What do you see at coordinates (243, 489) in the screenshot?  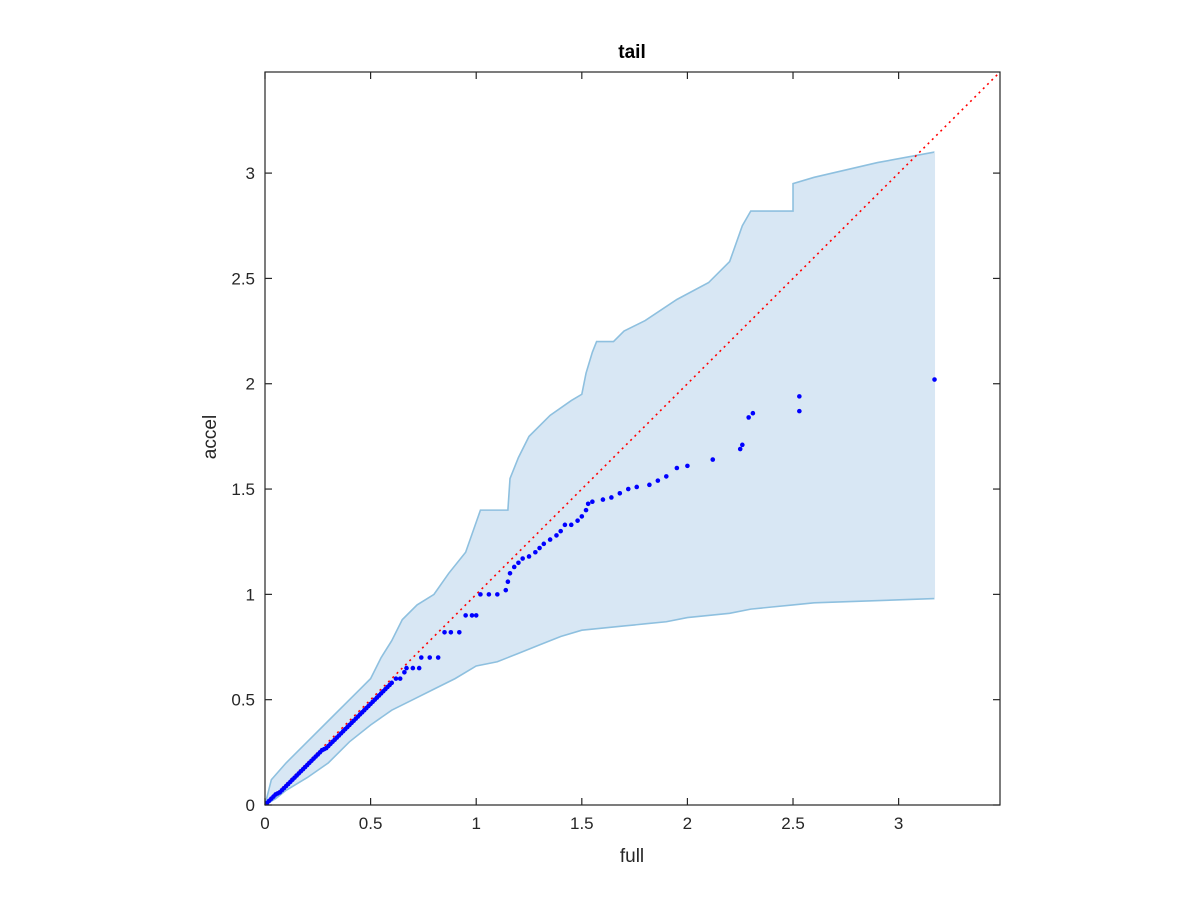 I see `y-tick-label: 1.5` at bounding box center [243, 489].